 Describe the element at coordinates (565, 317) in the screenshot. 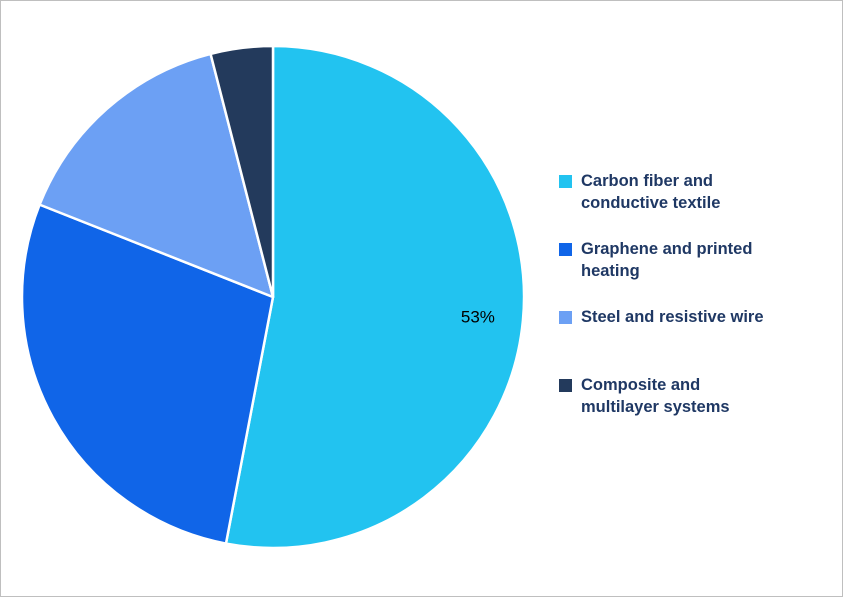

I see `legend-swatch-steel` at that location.